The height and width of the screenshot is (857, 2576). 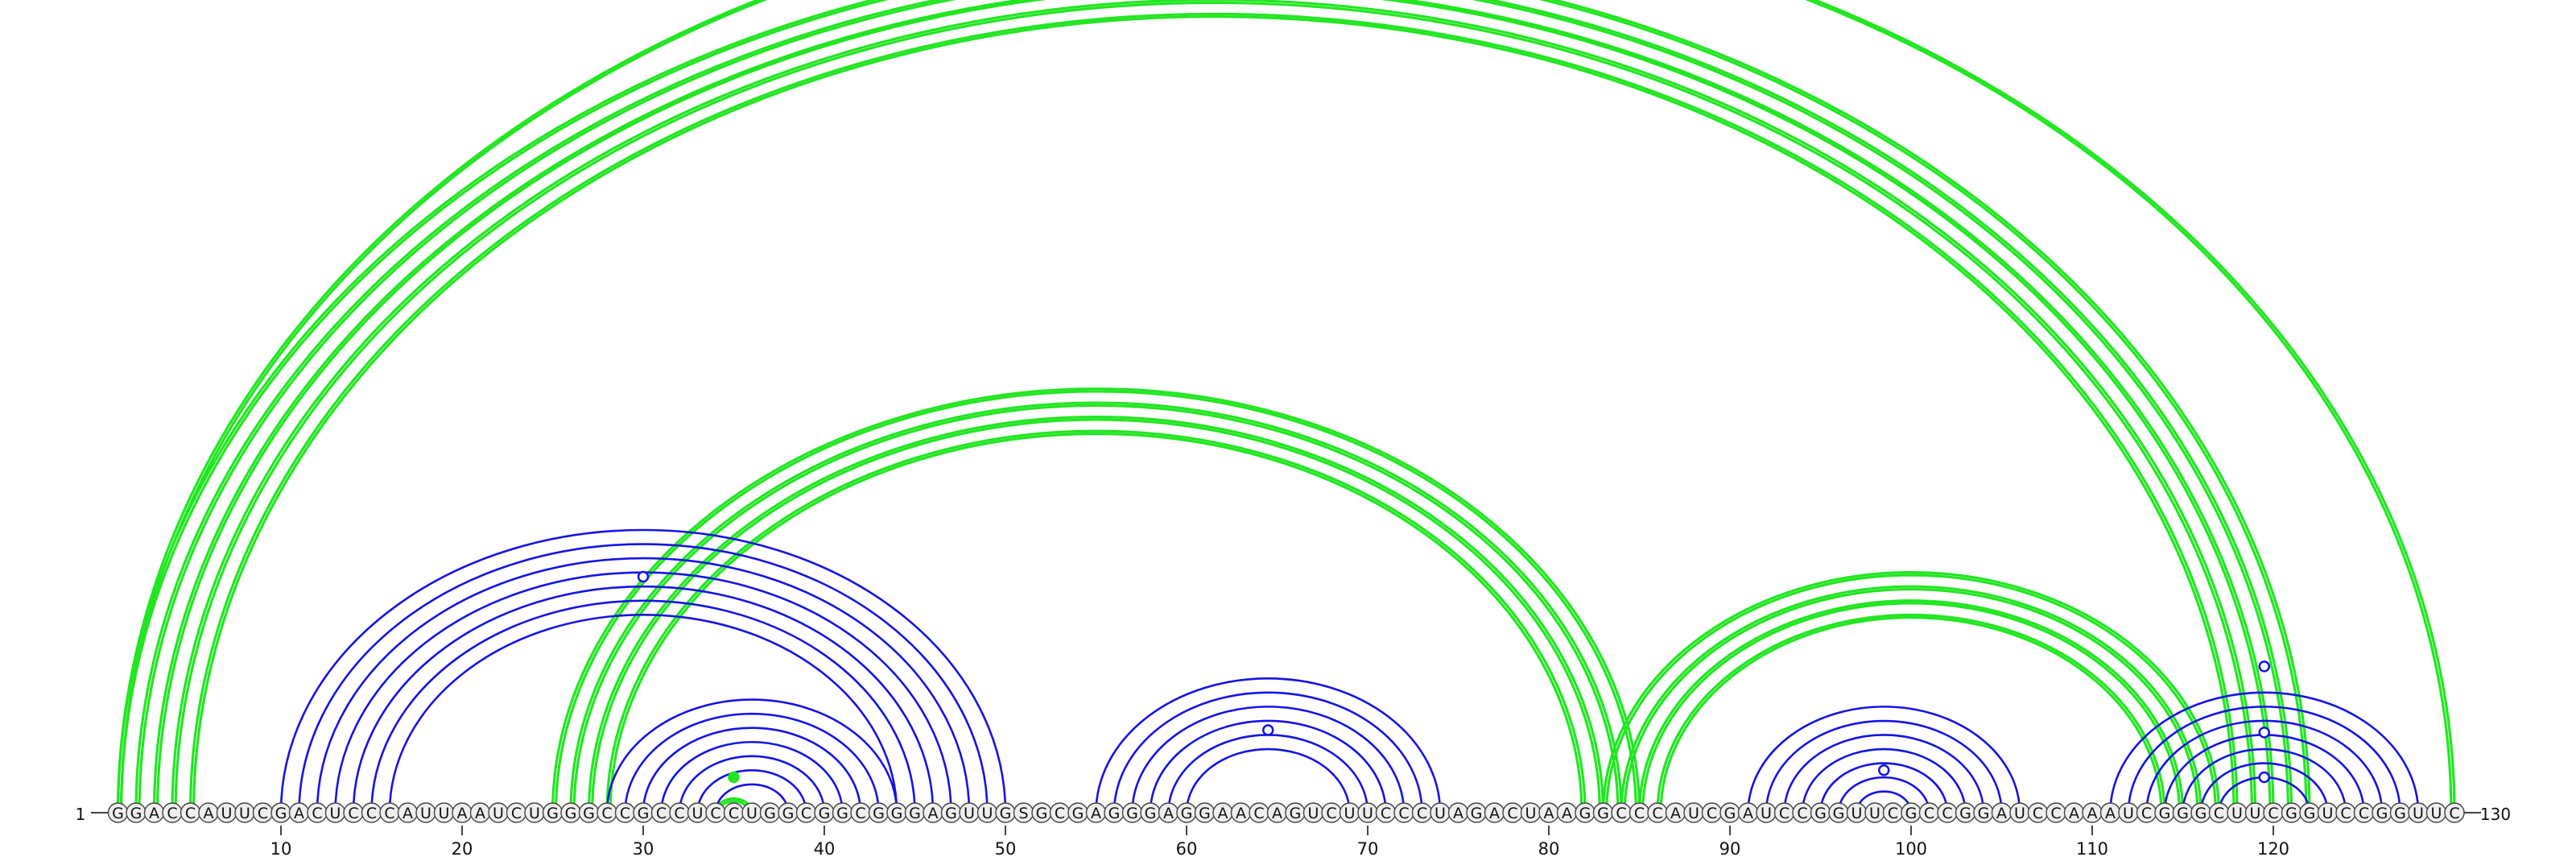 What do you see at coordinates (2255, 812) in the screenshot?
I see `nucleotide-119: U` at bounding box center [2255, 812].